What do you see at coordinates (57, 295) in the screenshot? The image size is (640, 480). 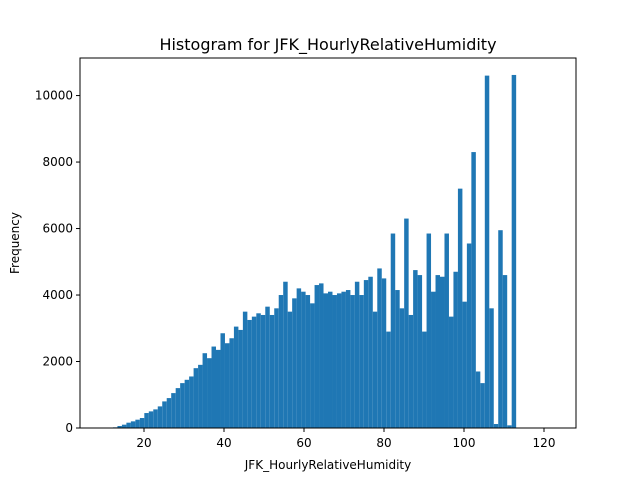 I see `y-tick-label: 4000` at bounding box center [57, 295].